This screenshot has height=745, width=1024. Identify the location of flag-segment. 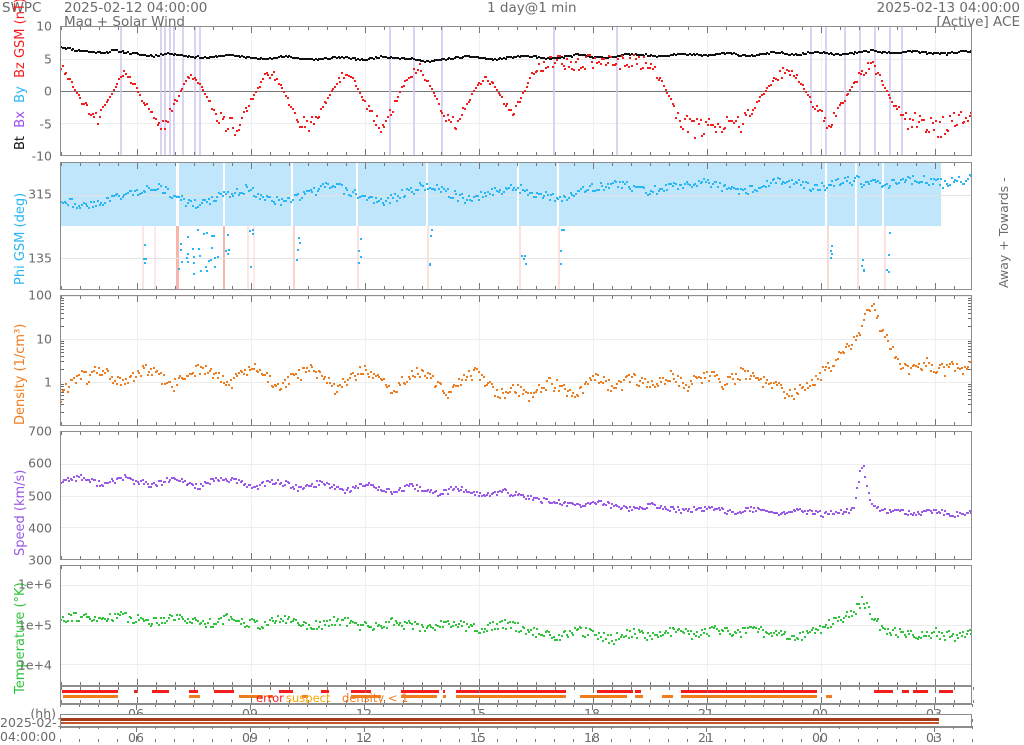
(195, 696).